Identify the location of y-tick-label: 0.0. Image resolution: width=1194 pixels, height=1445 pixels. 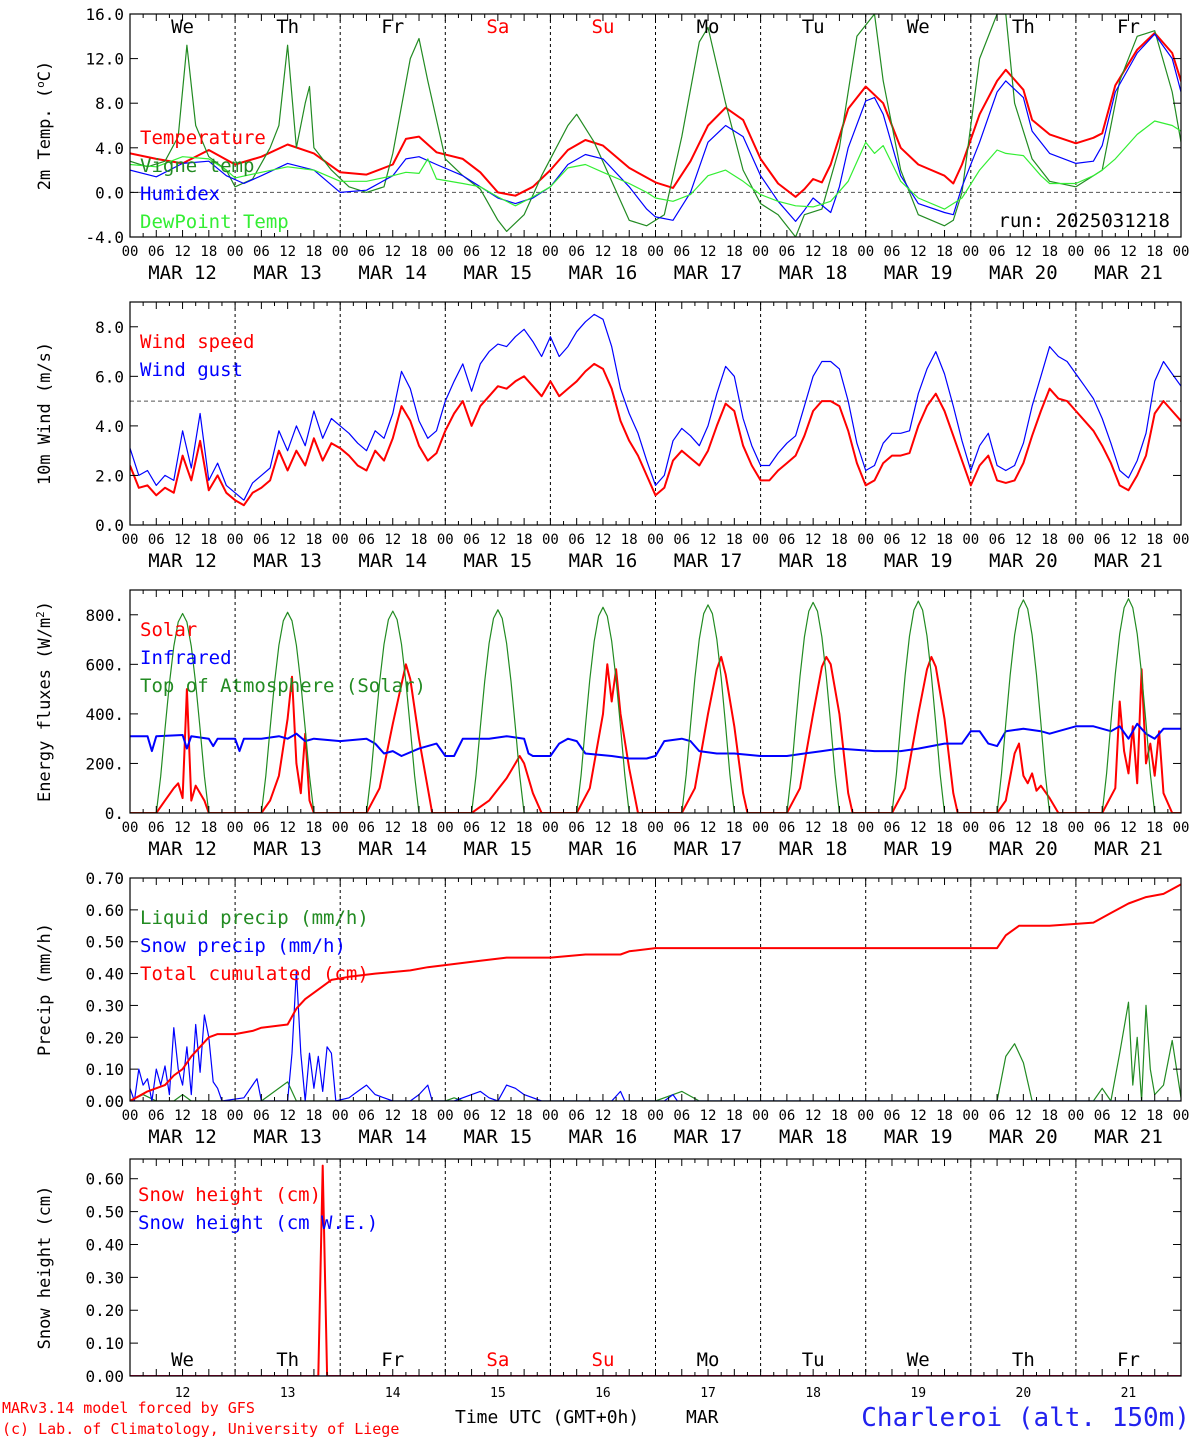
(109, 525).